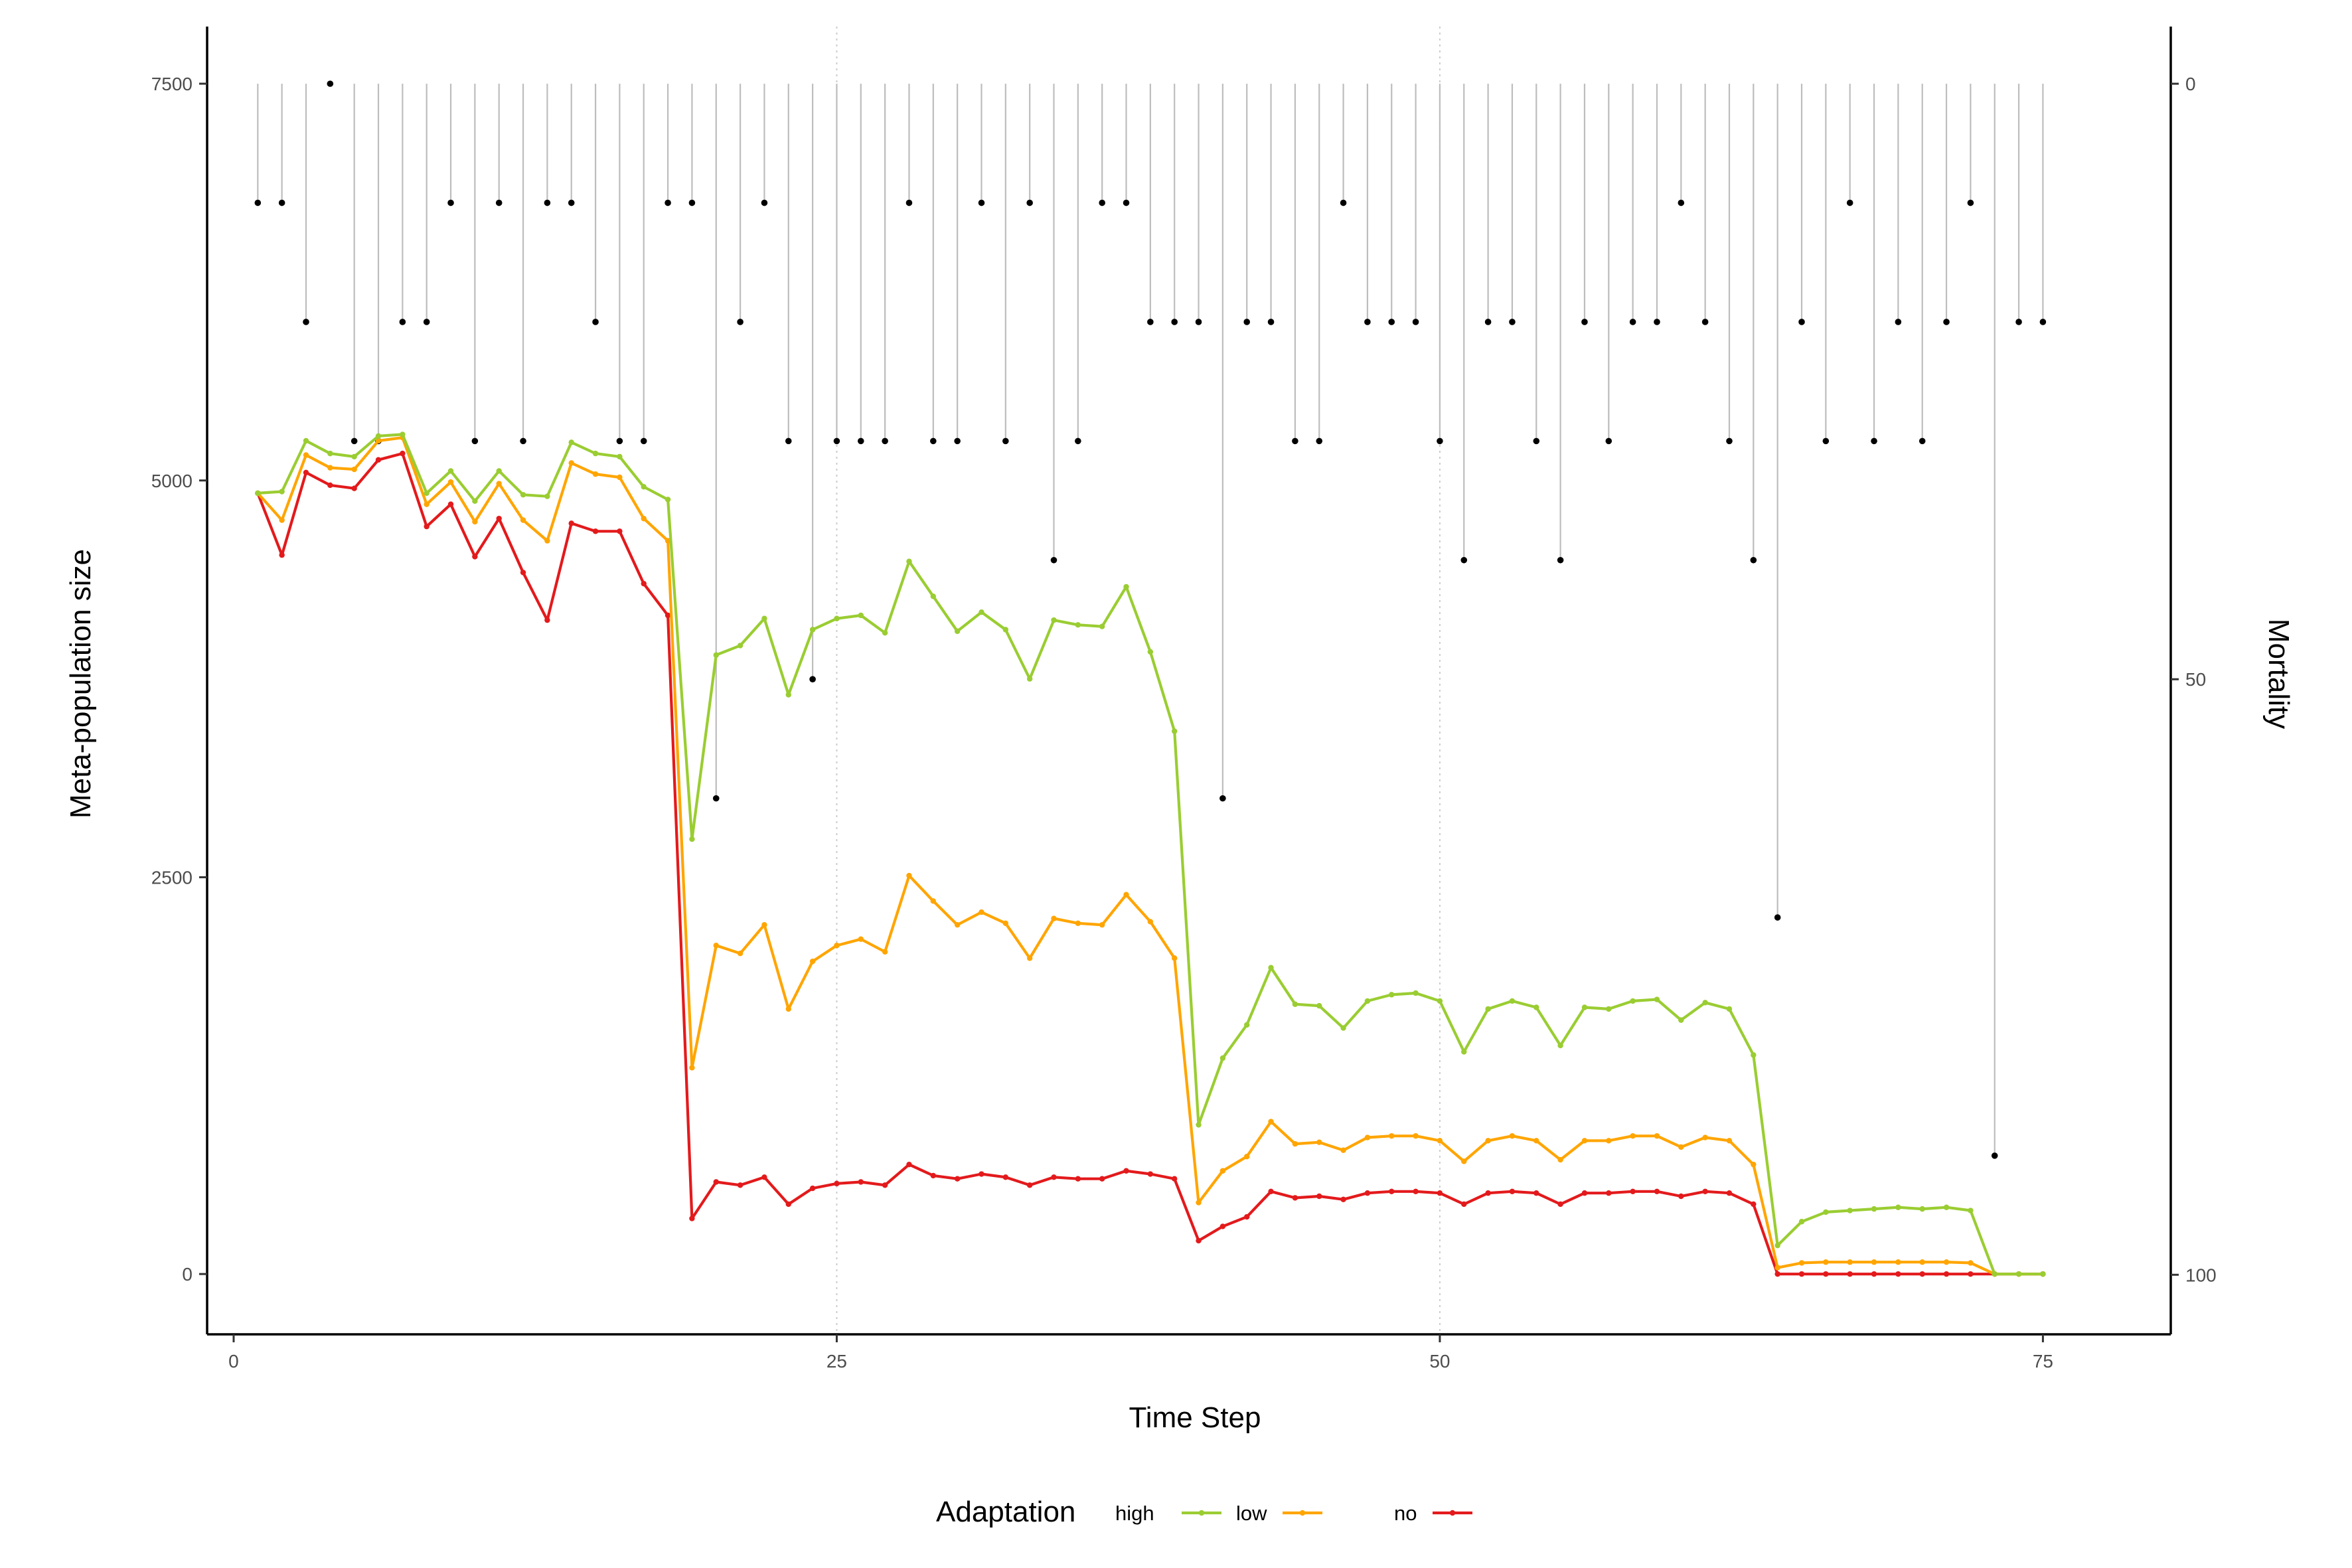 The image size is (2352, 1568). I want to click on x-tick-label: 50, so click(1439, 1361).